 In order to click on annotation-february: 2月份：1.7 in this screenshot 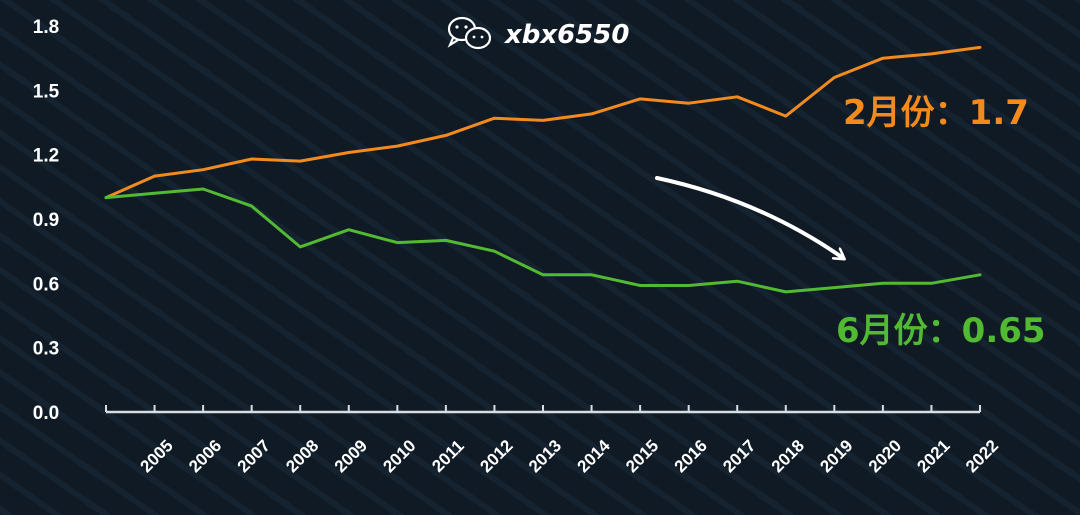, I will do `click(936, 113)`.